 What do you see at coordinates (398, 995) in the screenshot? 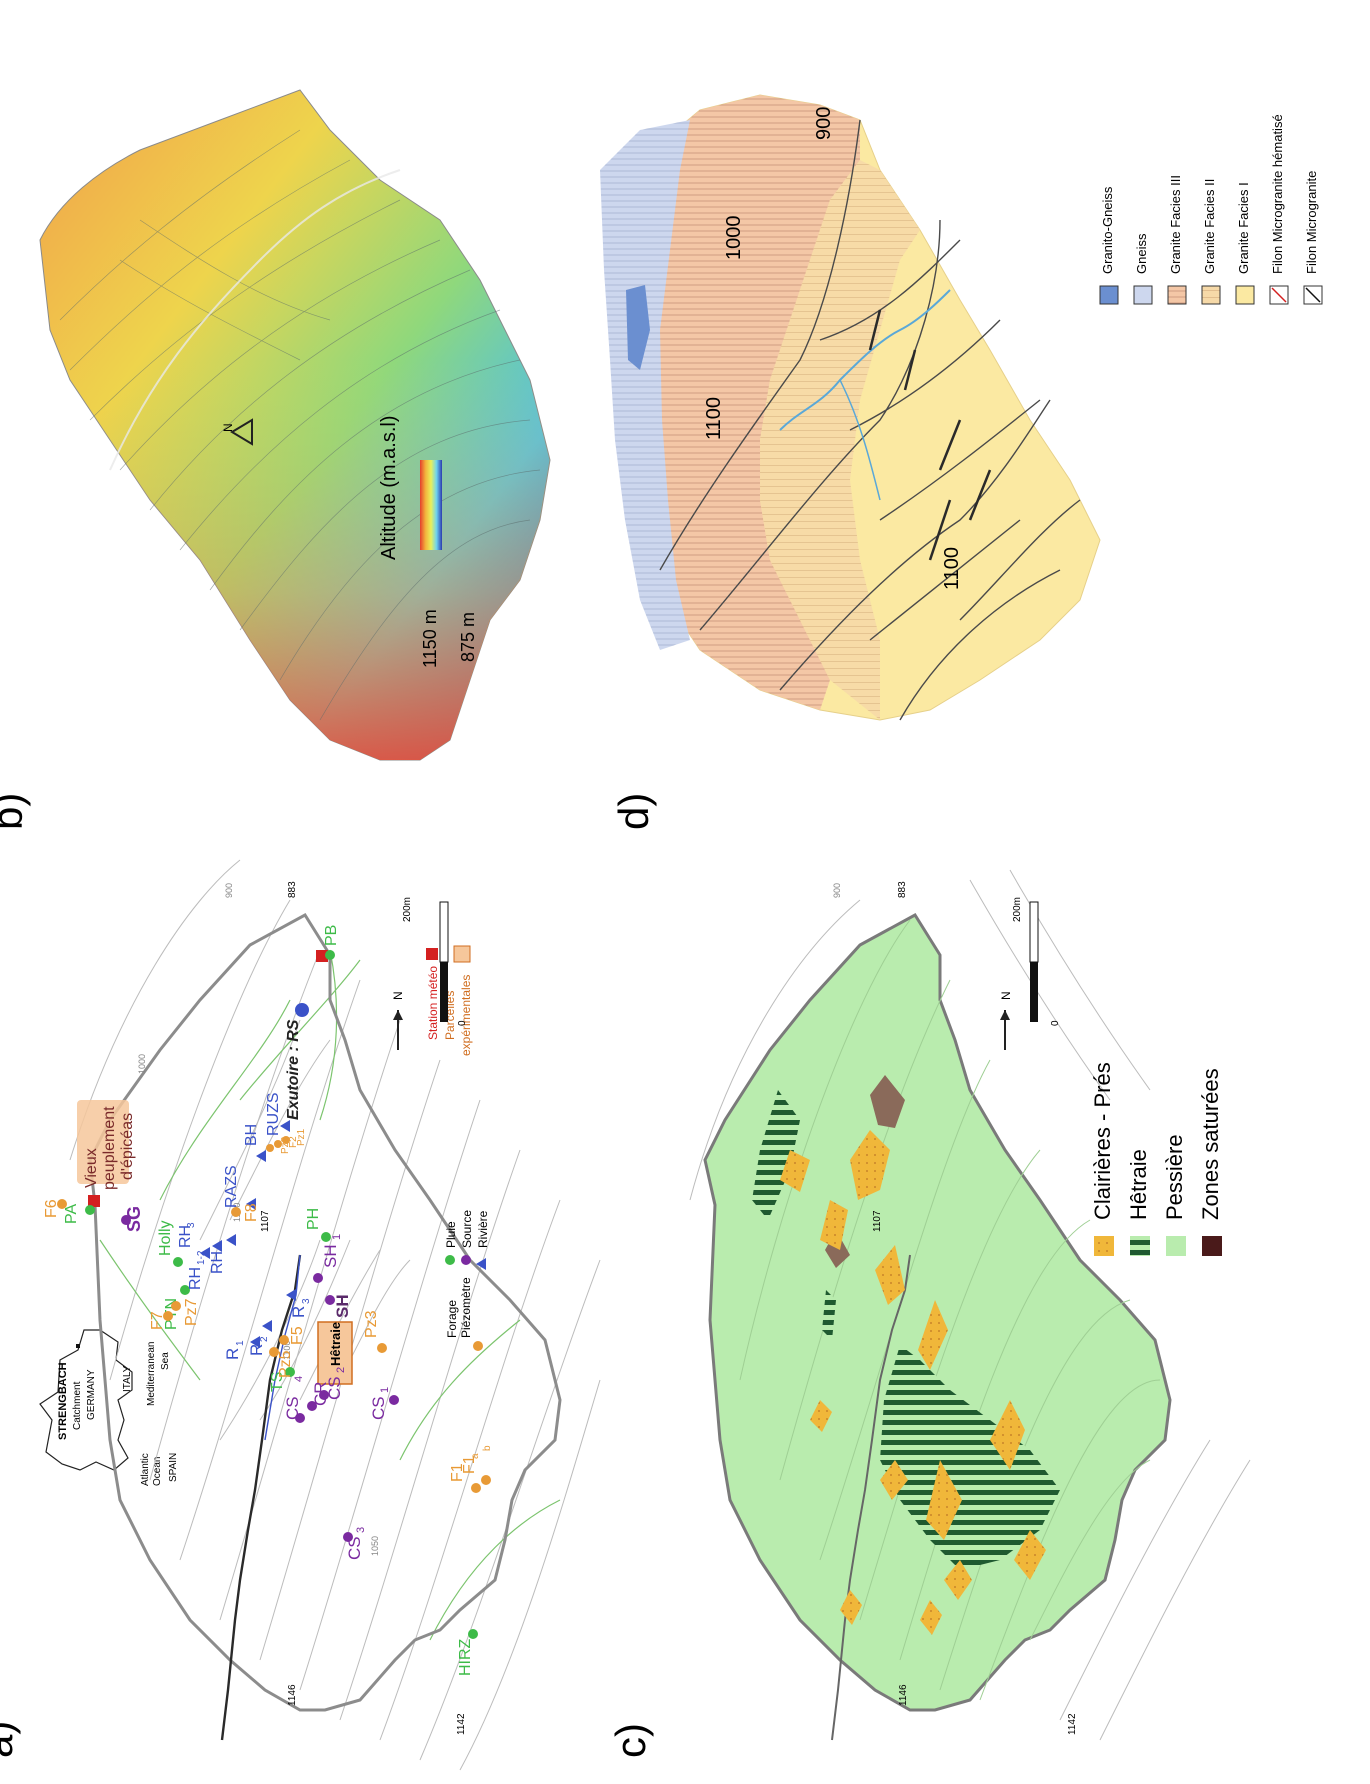
I see `north-label-a: N` at bounding box center [398, 995].